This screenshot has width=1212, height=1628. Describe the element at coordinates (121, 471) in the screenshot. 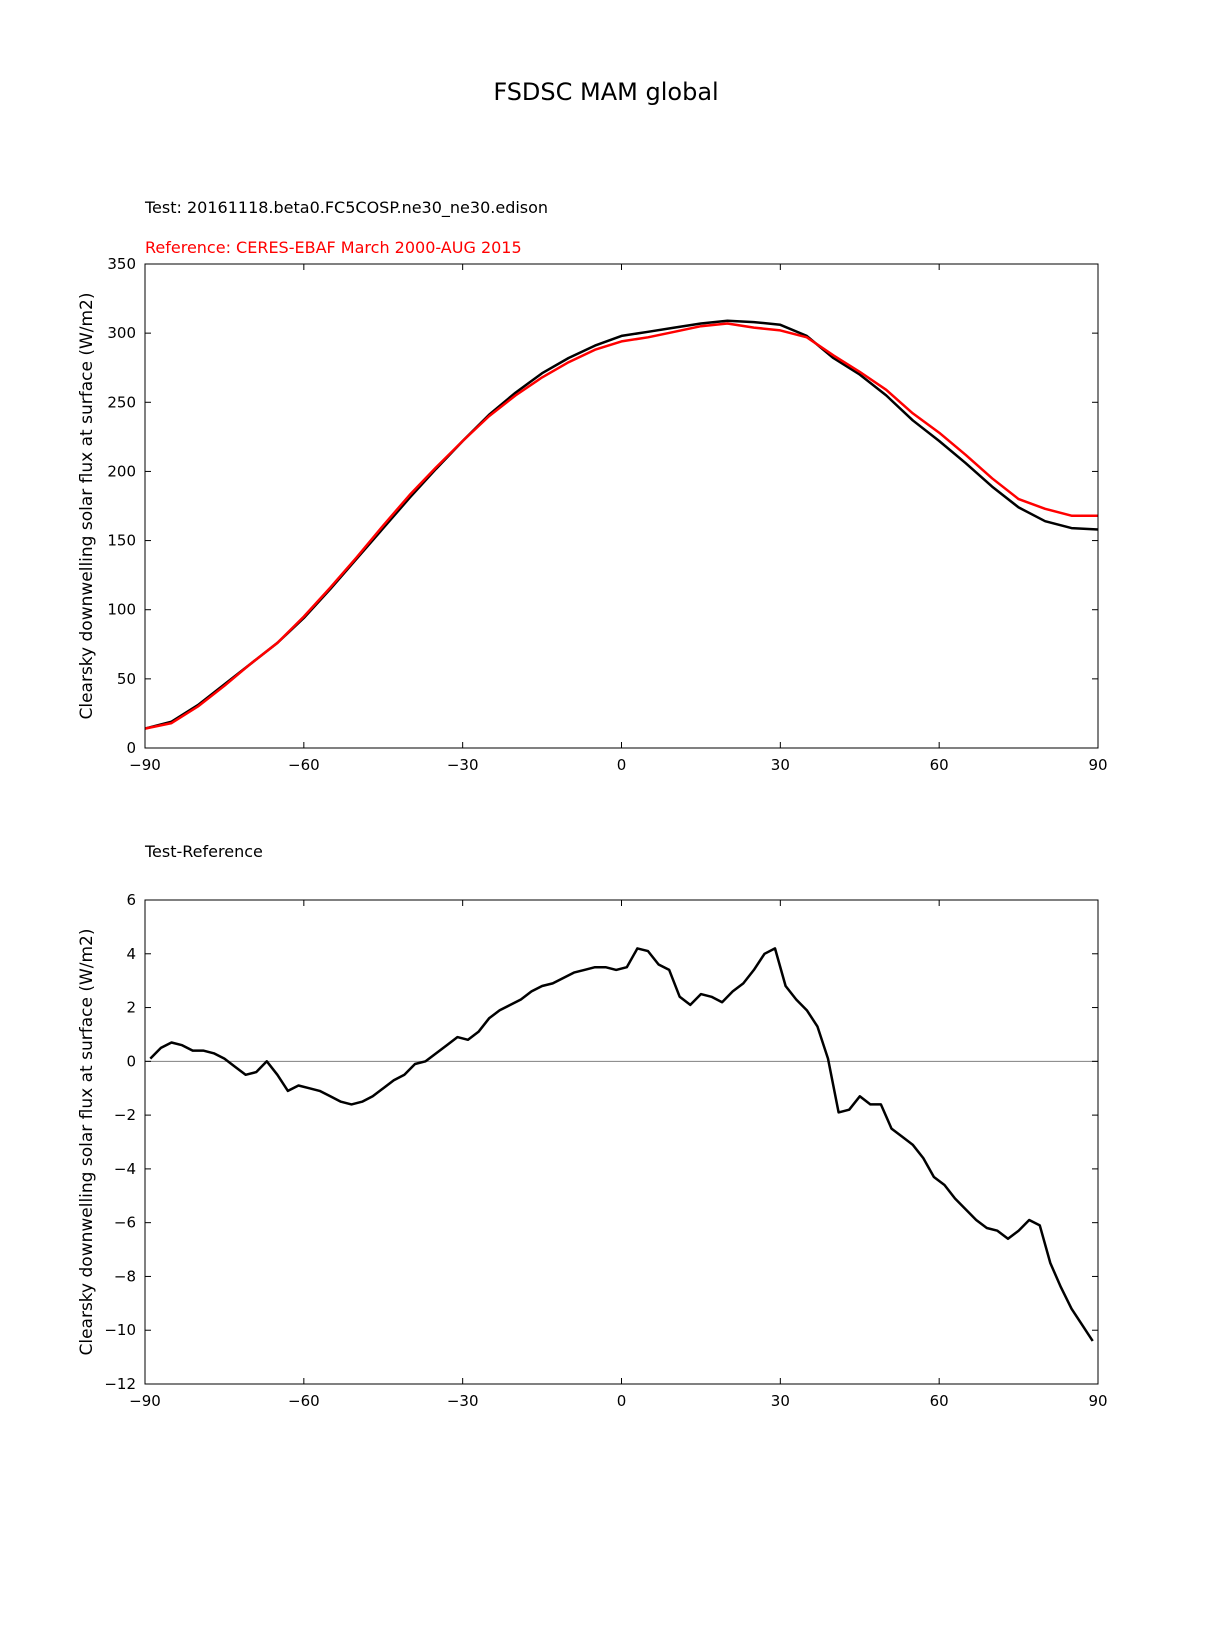

I see `y-tick-label: 200` at that location.